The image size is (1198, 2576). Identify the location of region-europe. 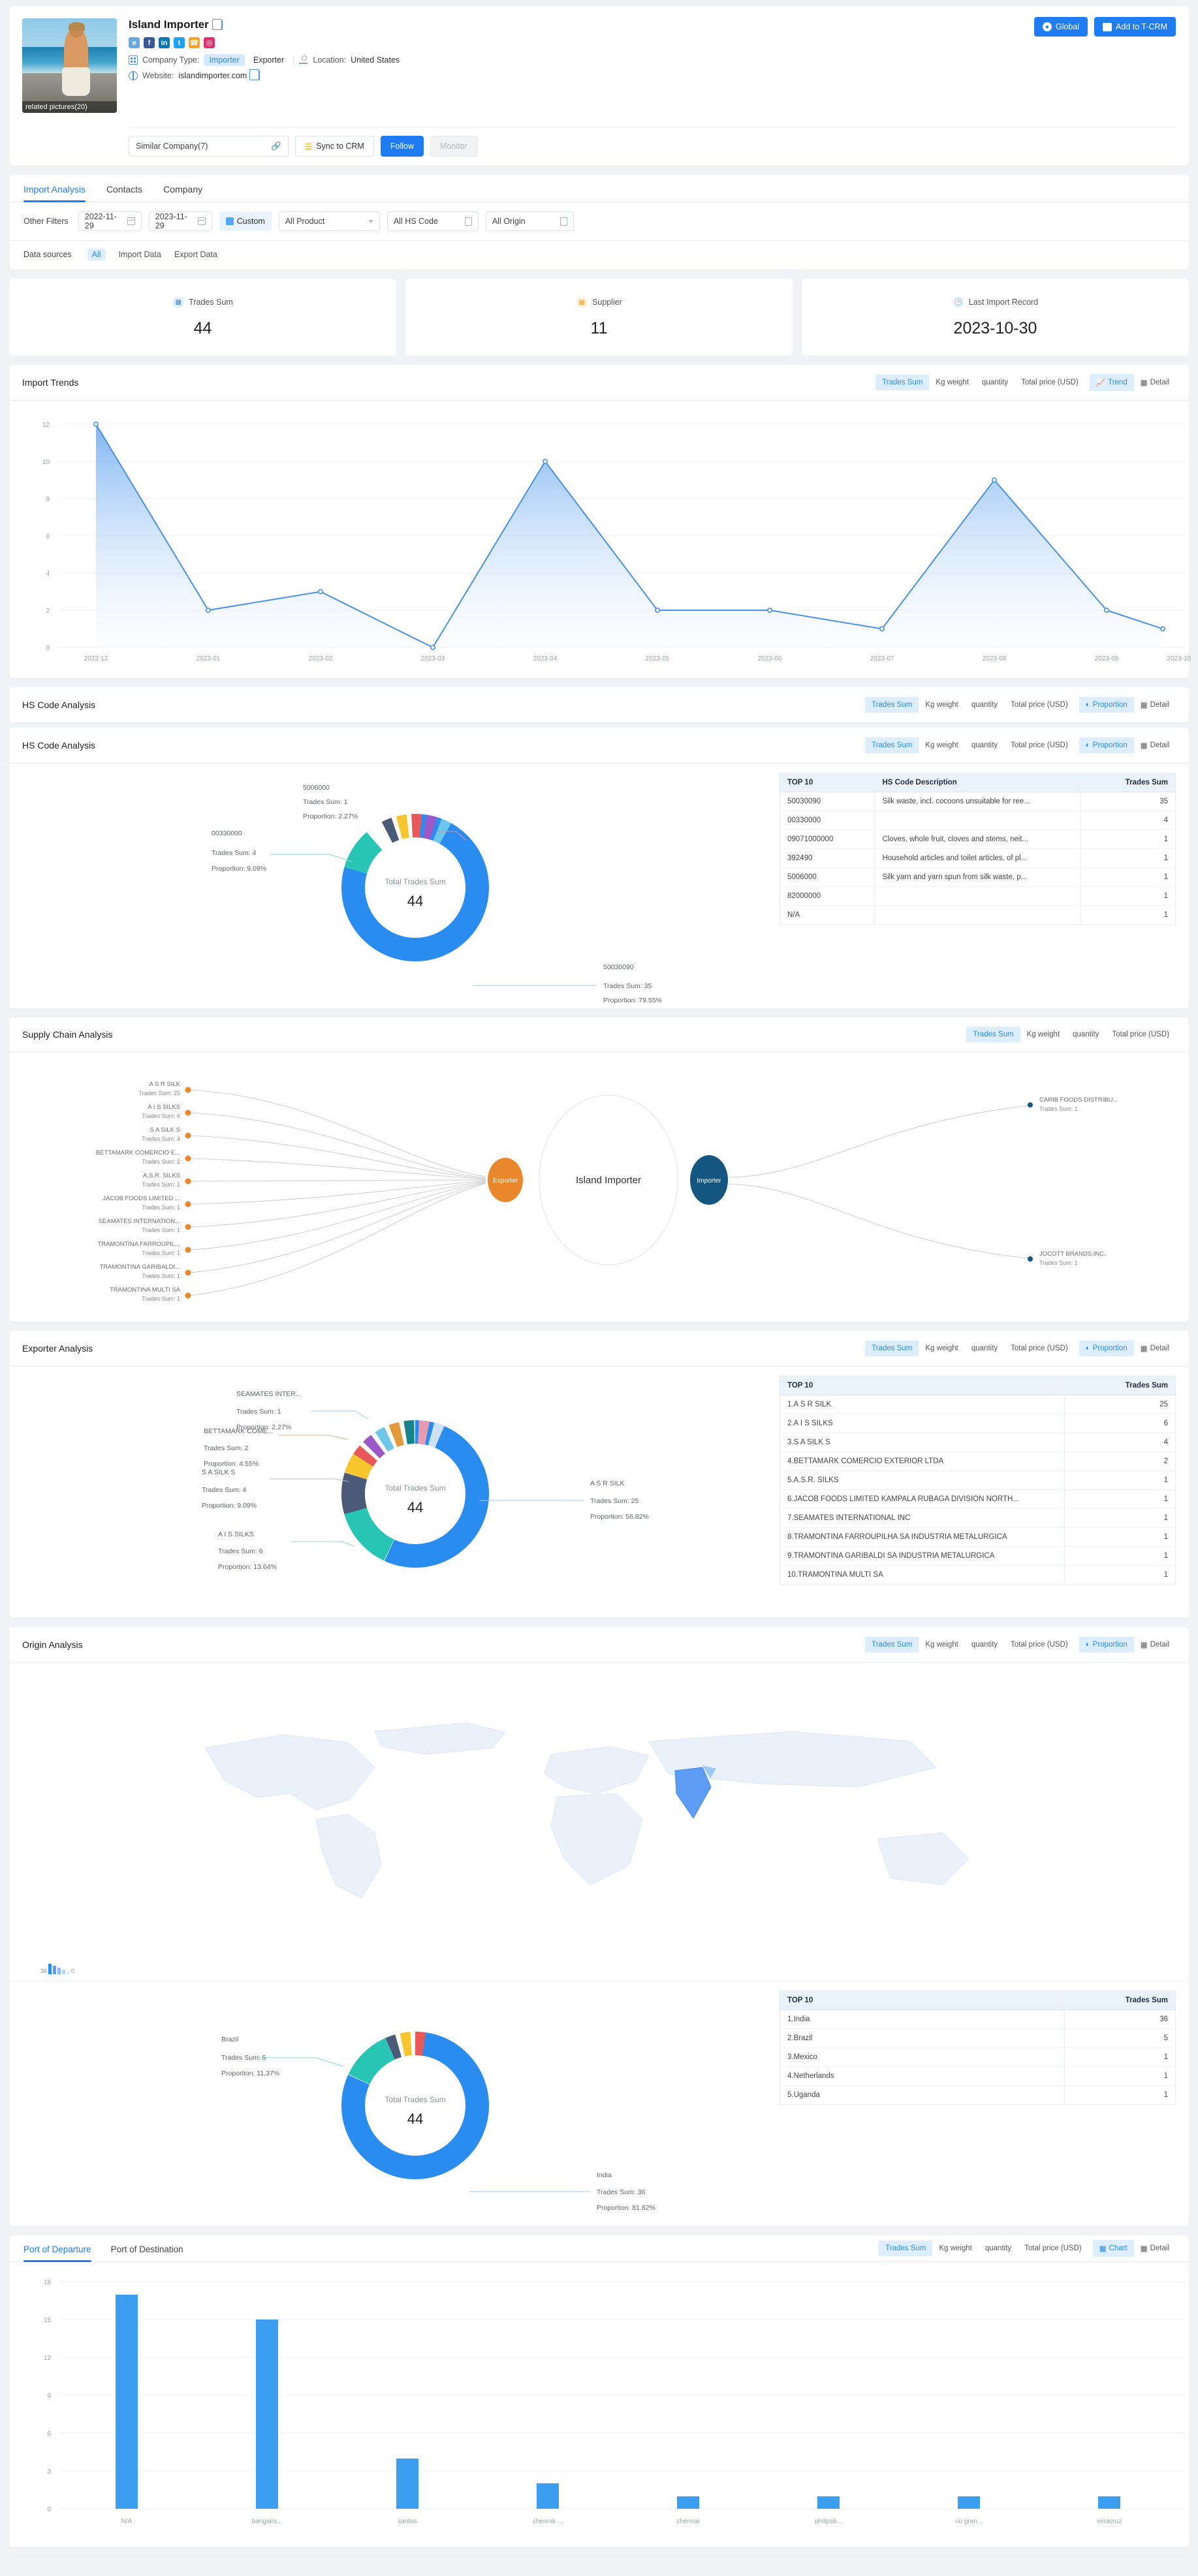
(597, 1770).